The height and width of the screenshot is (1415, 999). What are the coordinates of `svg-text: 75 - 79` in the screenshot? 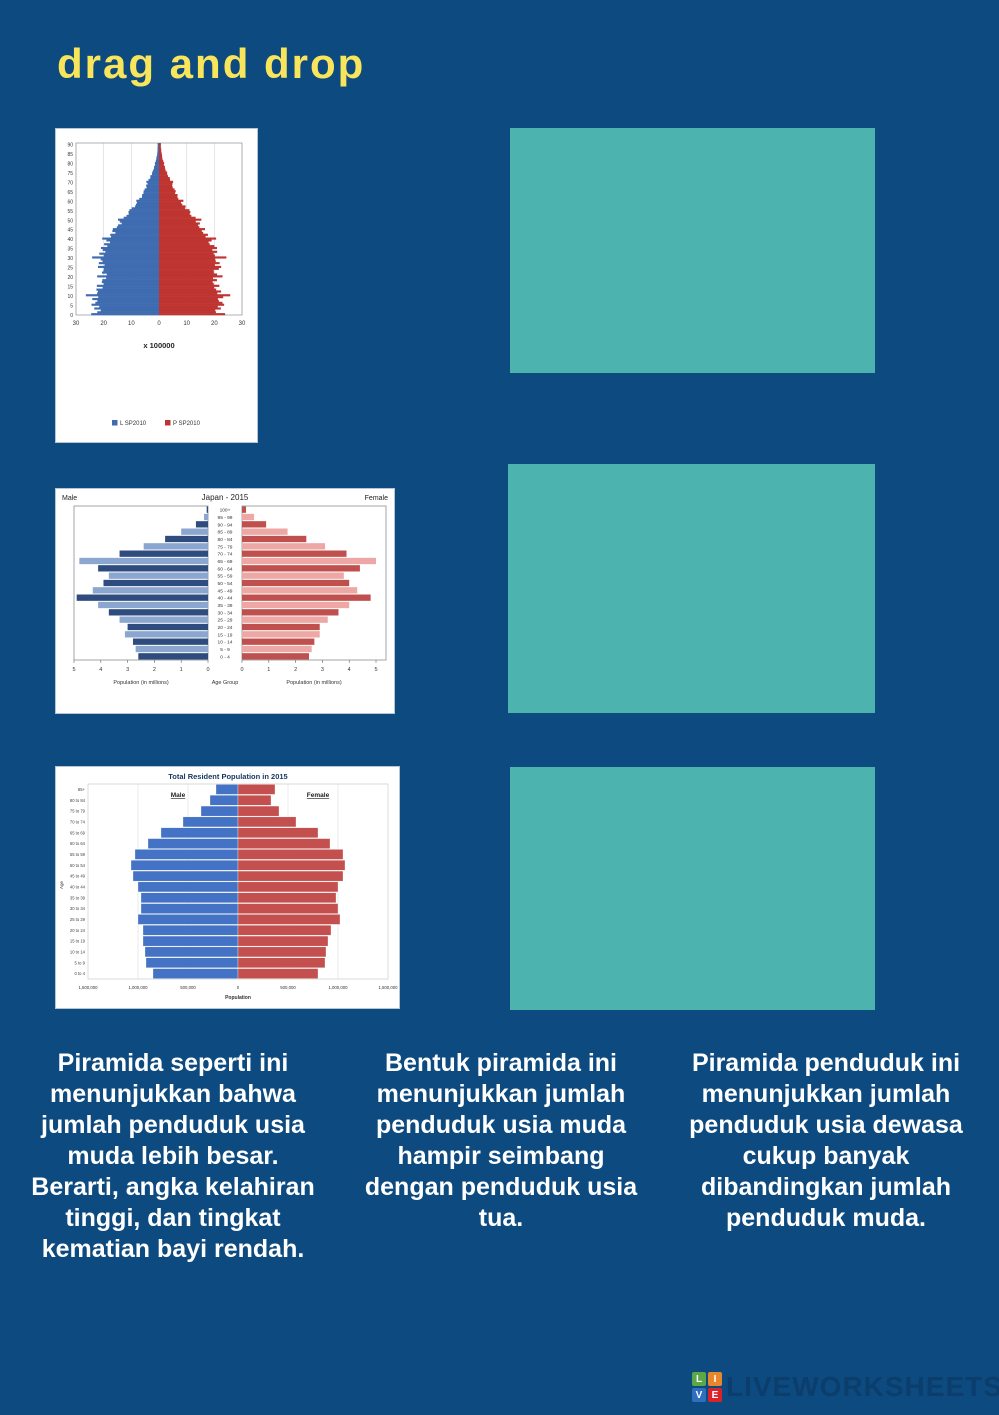 It's located at (225, 547).